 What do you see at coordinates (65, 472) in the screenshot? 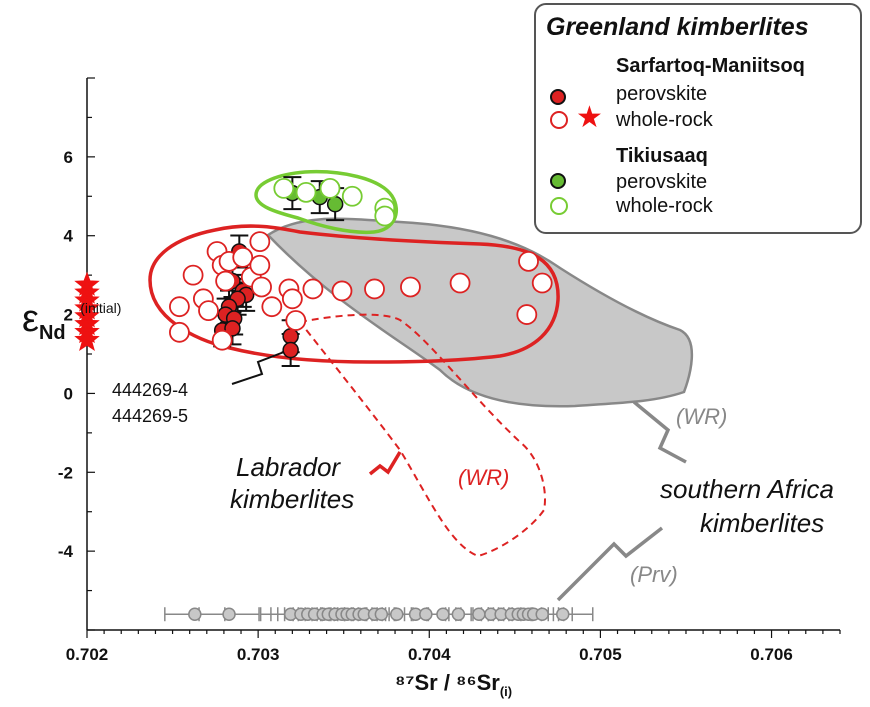
I see `y-tick-label: -2` at bounding box center [65, 472].